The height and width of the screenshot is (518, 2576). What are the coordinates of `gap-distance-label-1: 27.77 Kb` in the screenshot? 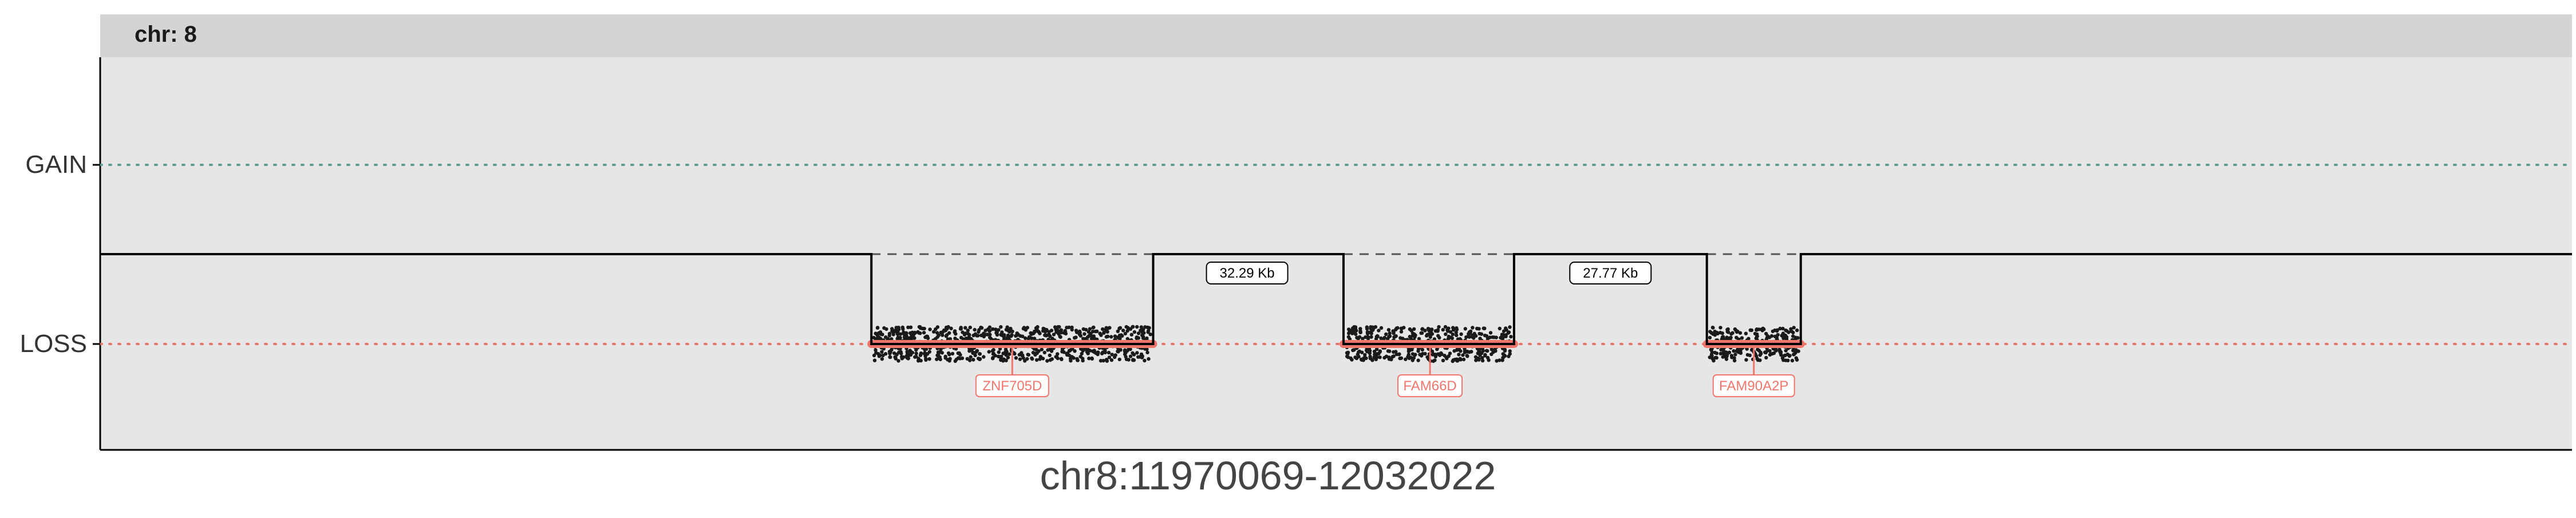 It's located at (1610, 273).